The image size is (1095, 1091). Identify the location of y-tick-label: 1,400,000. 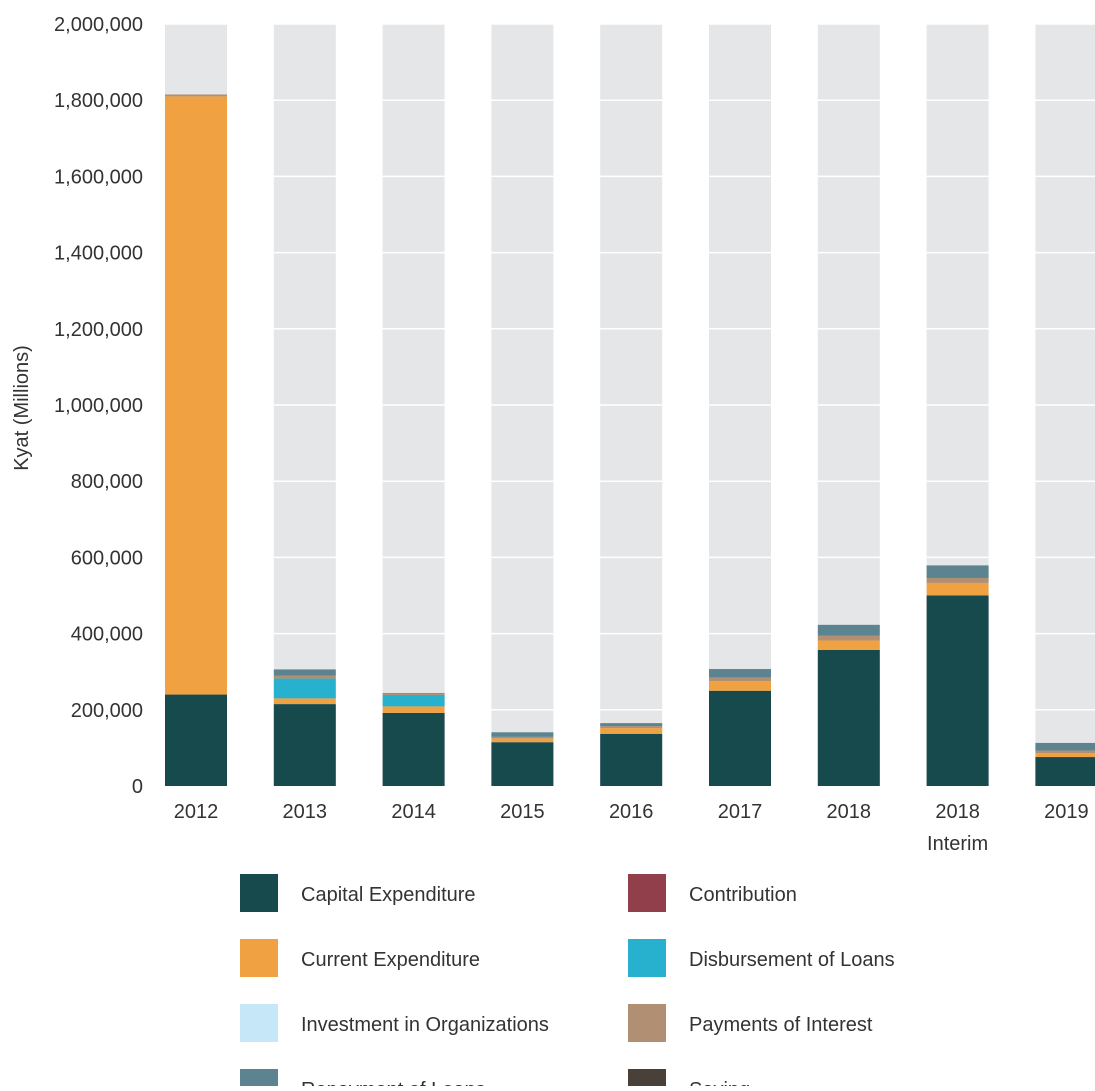
(98, 254).